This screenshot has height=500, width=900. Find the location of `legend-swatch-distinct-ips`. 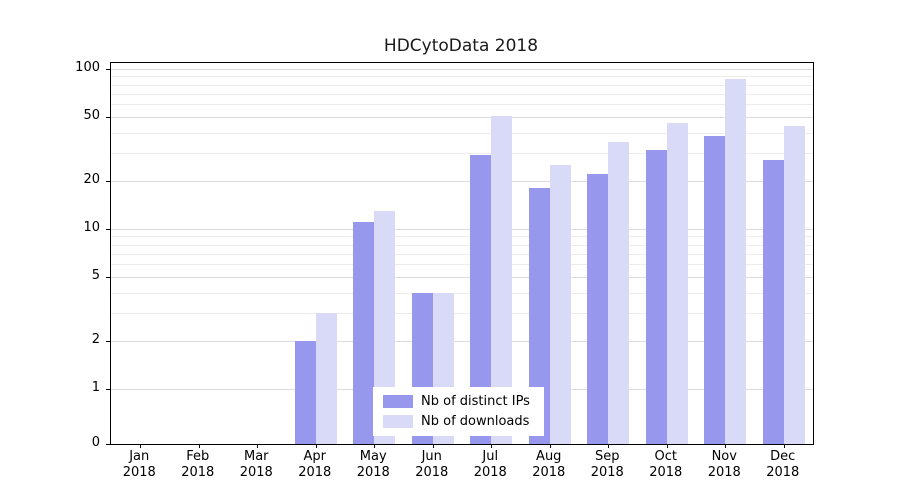

legend-swatch-distinct-ips is located at coordinates (398, 401).